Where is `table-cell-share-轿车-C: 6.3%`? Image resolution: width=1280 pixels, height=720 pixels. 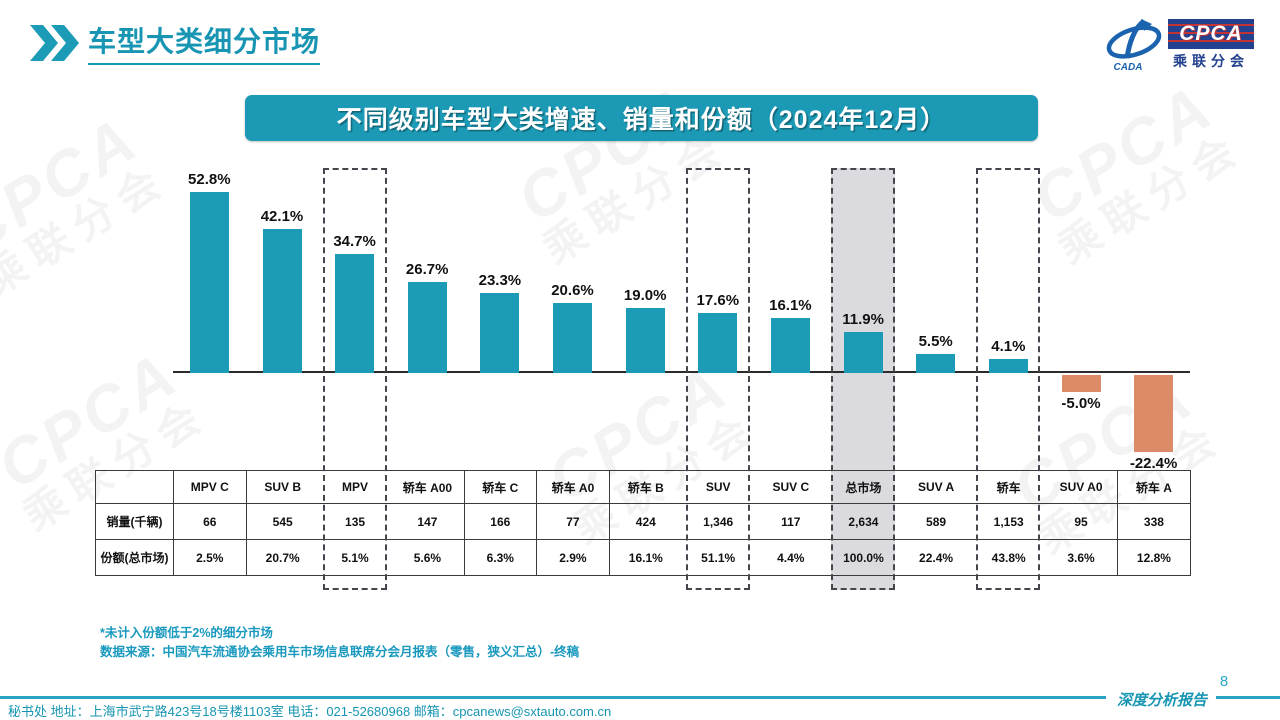
table-cell-share-轿车-C: 6.3% is located at coordinates (500, 557).